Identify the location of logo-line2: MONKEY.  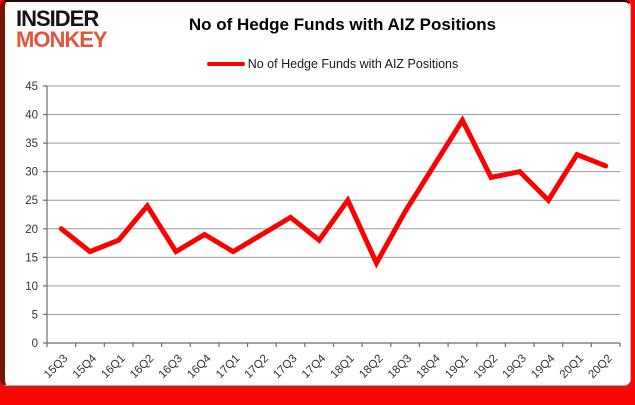
(62, 39).